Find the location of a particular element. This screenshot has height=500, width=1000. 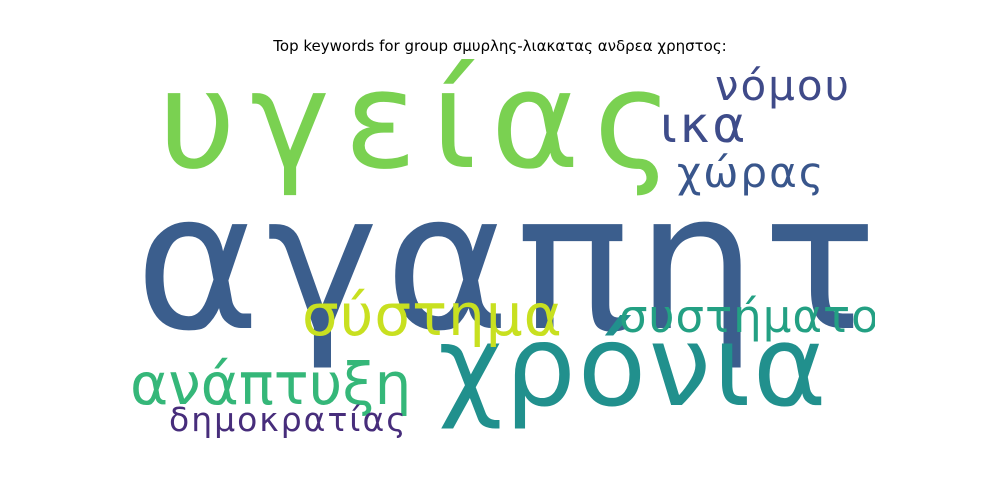

word-nomou: νόμου is located at coordinates (783, 85).